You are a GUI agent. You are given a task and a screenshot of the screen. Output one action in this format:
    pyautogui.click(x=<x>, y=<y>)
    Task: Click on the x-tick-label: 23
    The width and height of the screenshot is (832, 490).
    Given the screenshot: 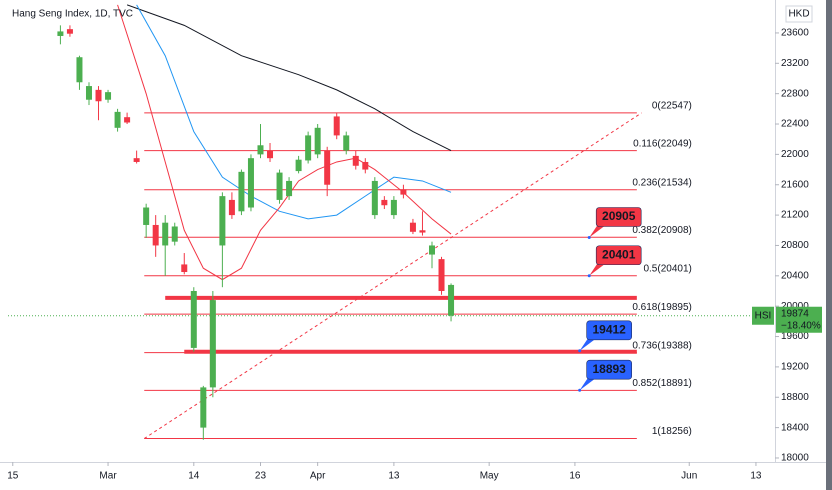 What is the action you would take?
    pyautogui.click(x=261, y=476)
    